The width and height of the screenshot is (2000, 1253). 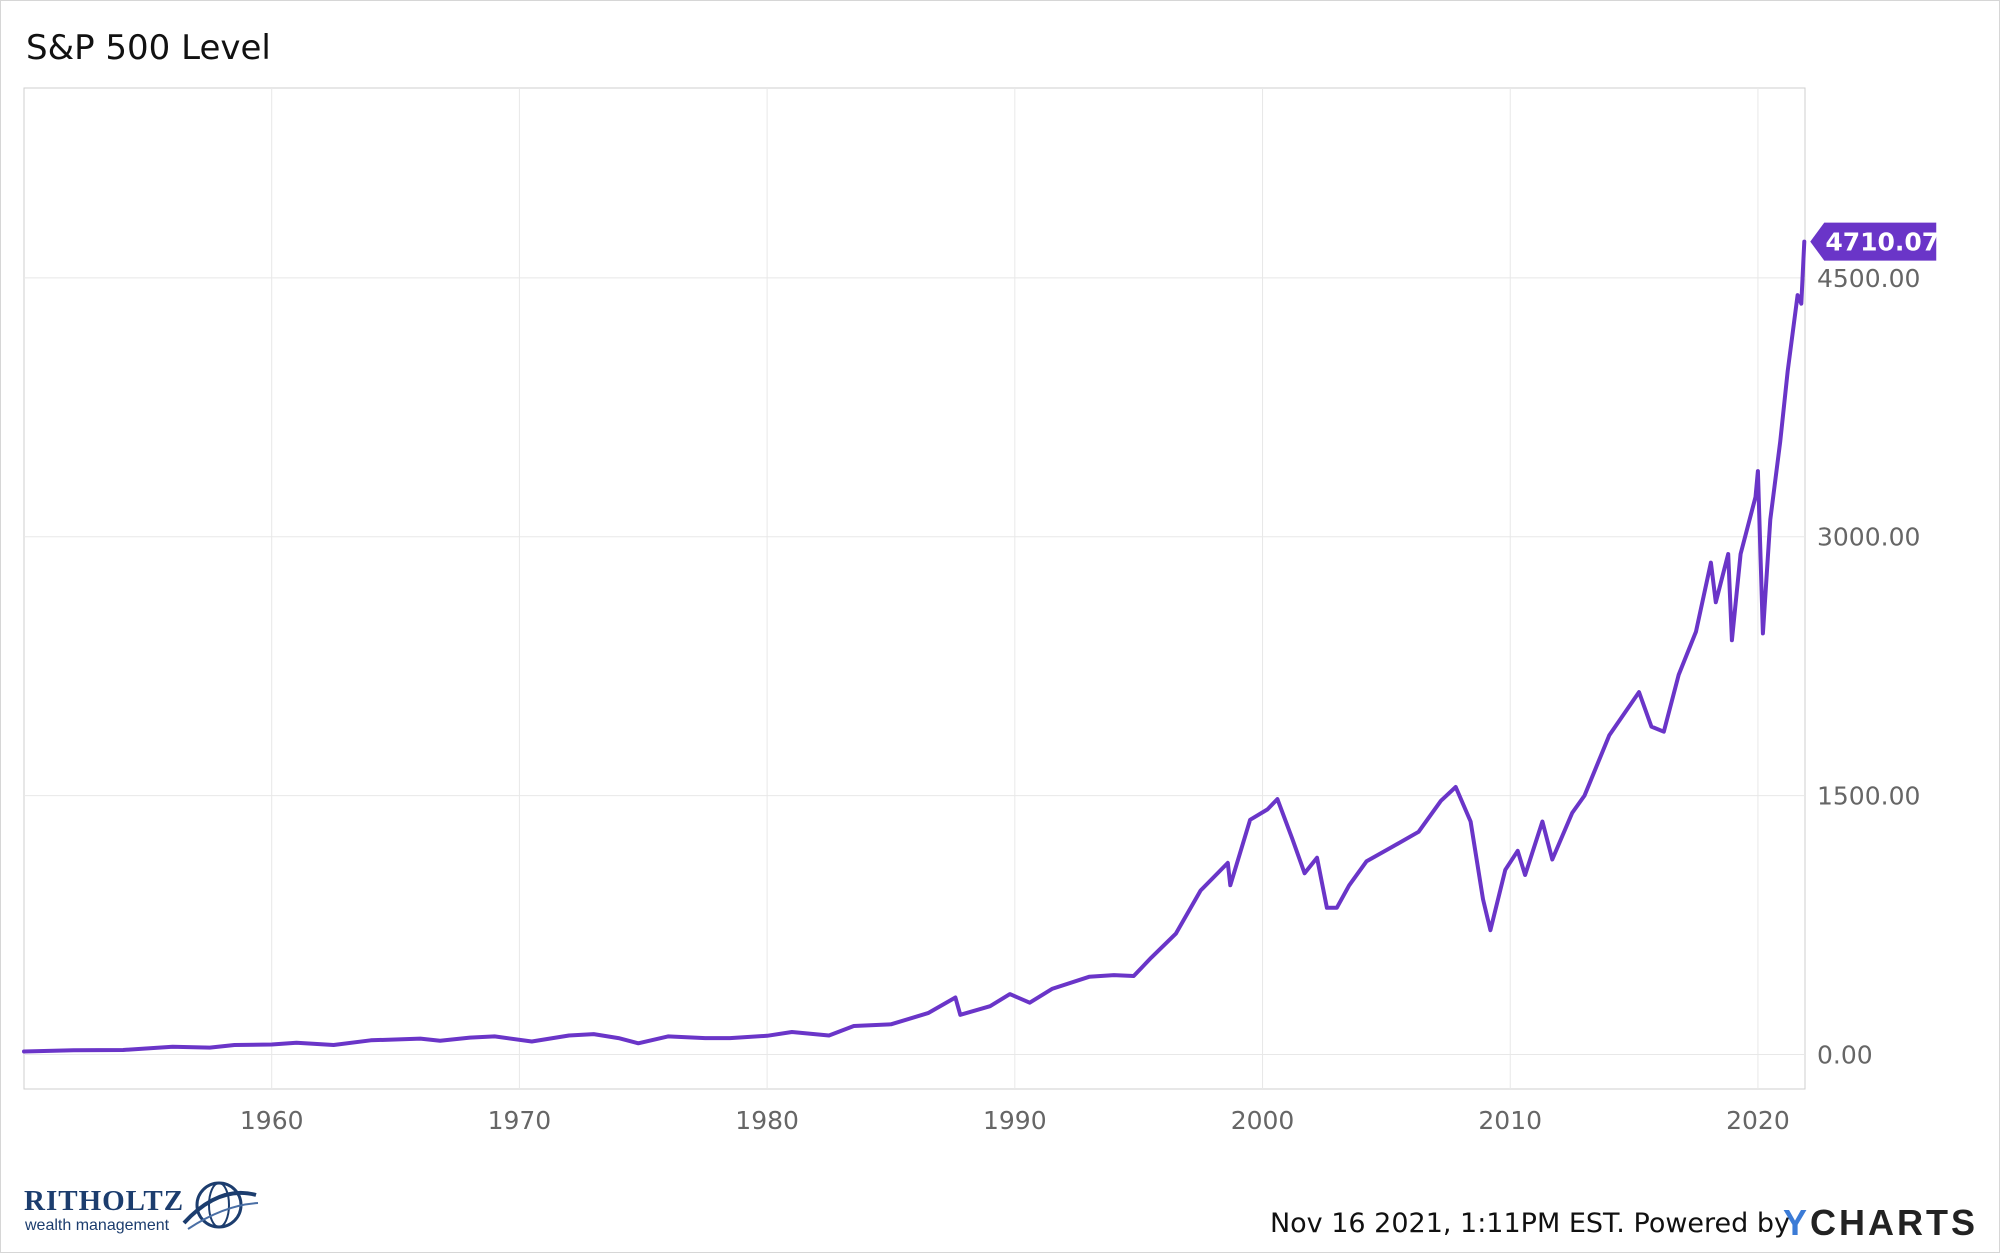 I want to click on y-tick-label: 4500.00, so click(x=1868, y=278).